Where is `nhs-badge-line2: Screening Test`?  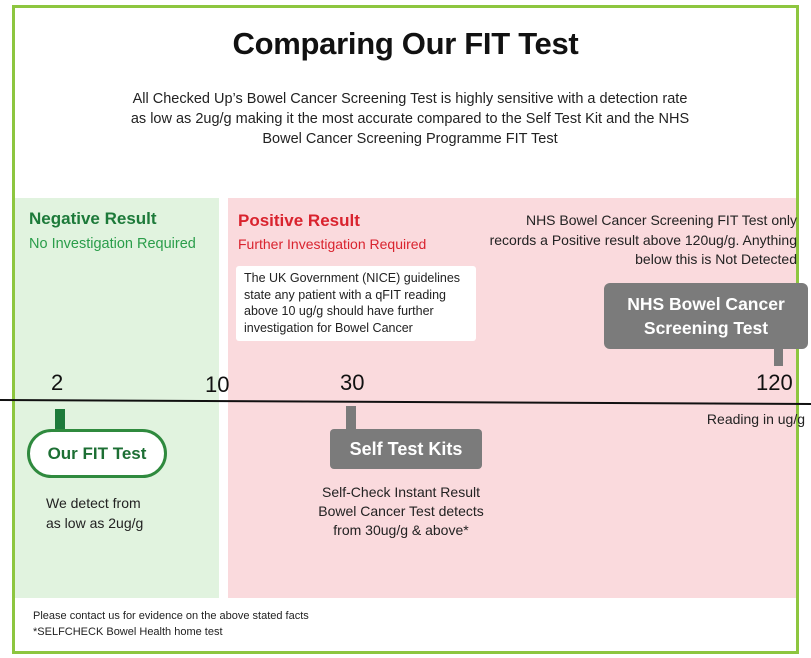
nhs-badge-line2: Screening Test is located at coordinates (706, 328).